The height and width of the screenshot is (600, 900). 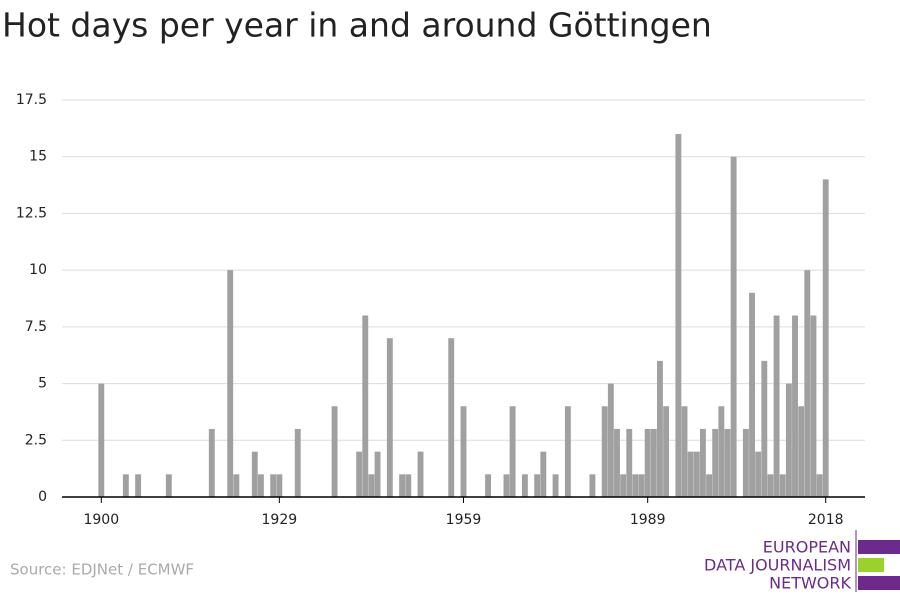 I want to click on logo-text: EUROPEAN, so click(x=807, y=547).